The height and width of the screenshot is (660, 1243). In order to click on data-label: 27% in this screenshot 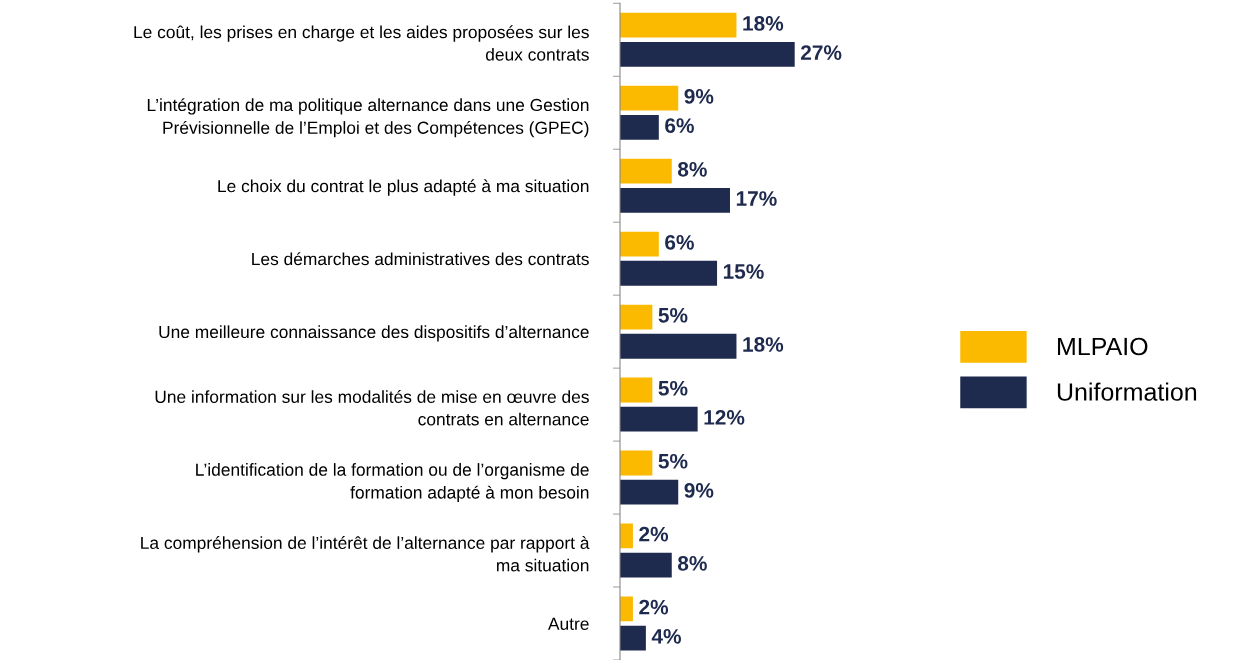, I will do `click(821, 52)`.